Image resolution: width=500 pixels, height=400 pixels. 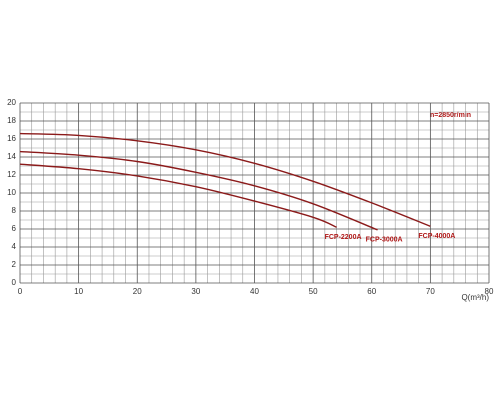 I want to click on y-tick-label: 10, so click(x=11, y=192).